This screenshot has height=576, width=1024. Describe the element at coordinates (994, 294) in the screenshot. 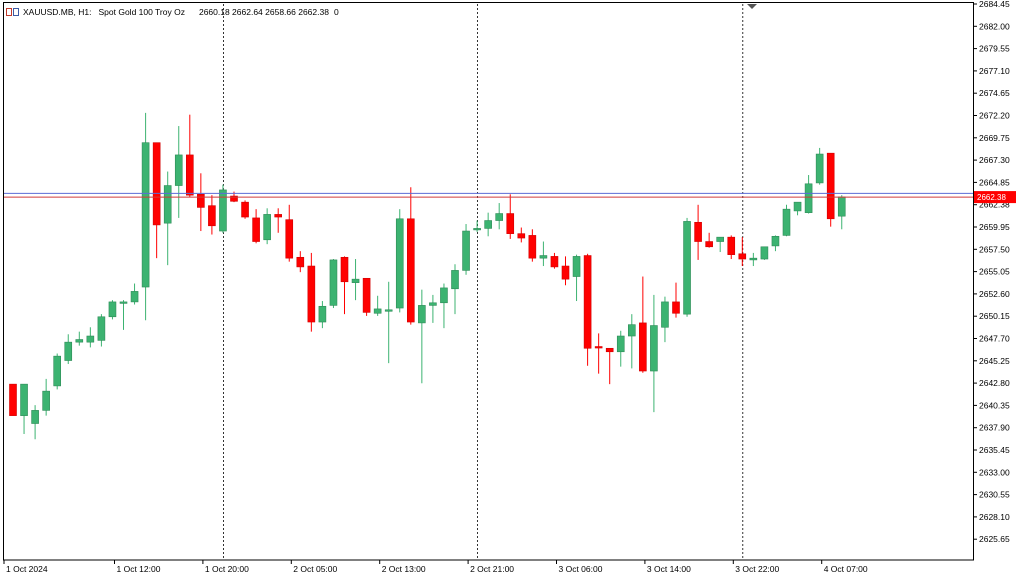

I see `y-tick-label: 2652.60` at that location.